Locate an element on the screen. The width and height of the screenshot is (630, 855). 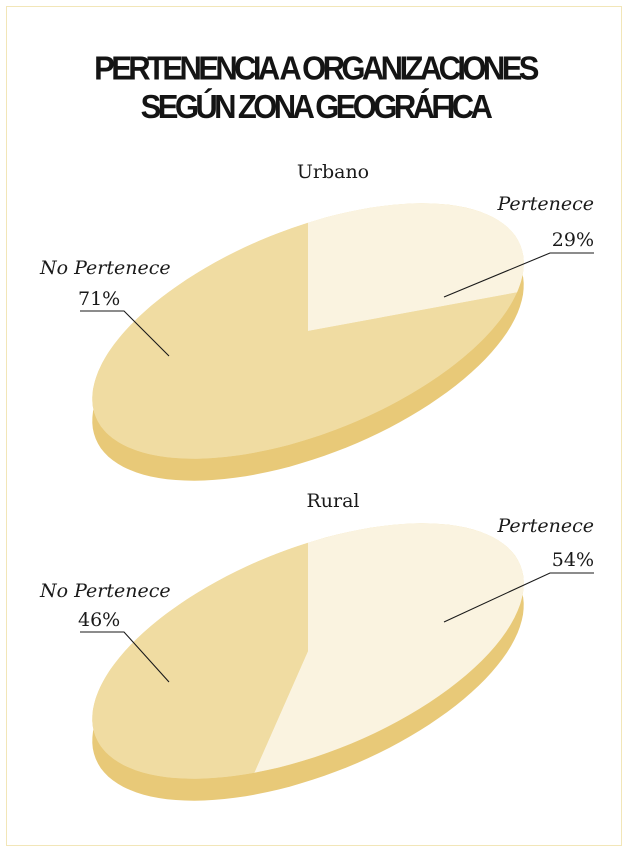
slice-value-label: 71% is located at coordinates (99, 299).